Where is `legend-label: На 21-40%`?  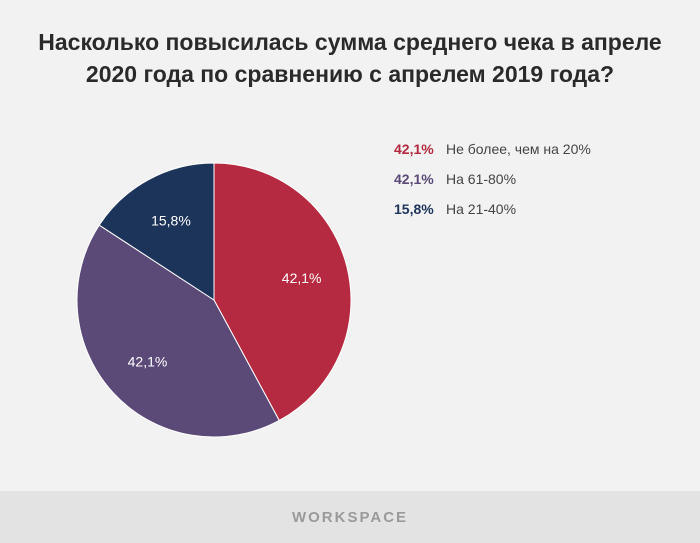
legend-label: На 21-40% is located at coordinates (481, 209).